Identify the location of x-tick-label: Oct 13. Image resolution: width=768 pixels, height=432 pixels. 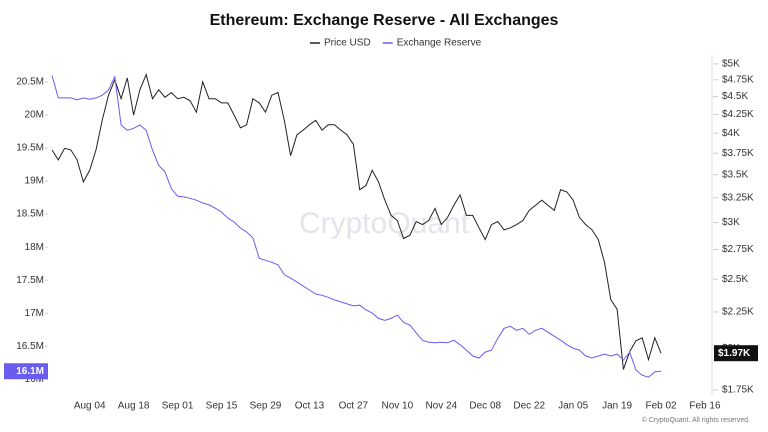
(310, 406).